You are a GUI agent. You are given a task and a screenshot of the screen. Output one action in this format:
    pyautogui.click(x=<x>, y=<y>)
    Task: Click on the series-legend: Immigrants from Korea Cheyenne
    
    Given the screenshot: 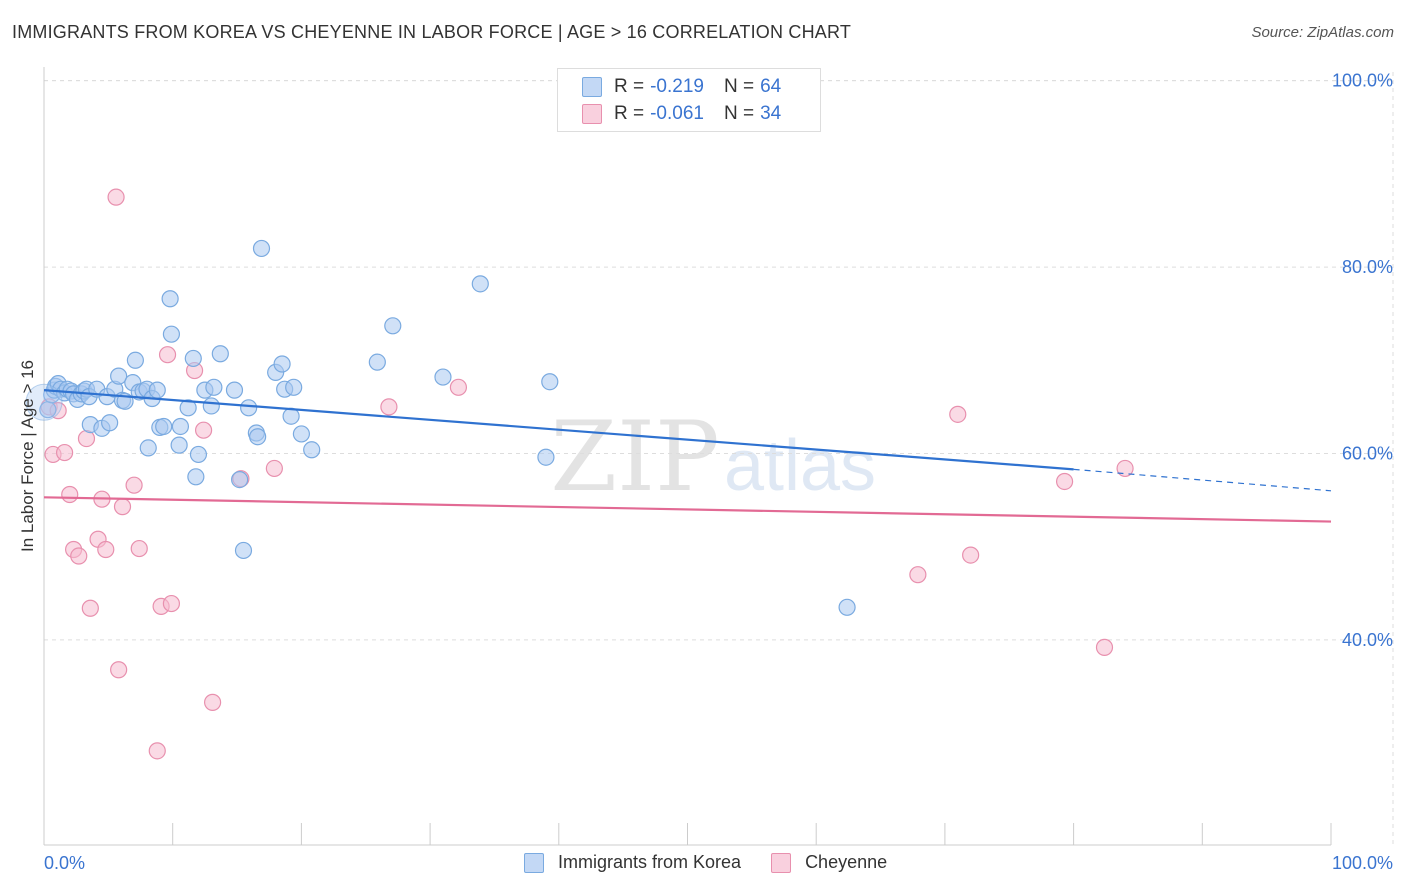 What is the action you would take?
    pyautogui.click(x=720, y=862)
    